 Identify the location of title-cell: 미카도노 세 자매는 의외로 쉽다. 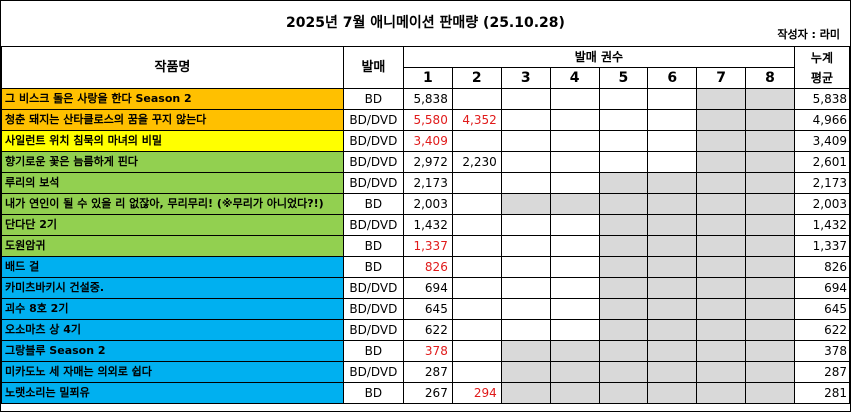
(172, 372).